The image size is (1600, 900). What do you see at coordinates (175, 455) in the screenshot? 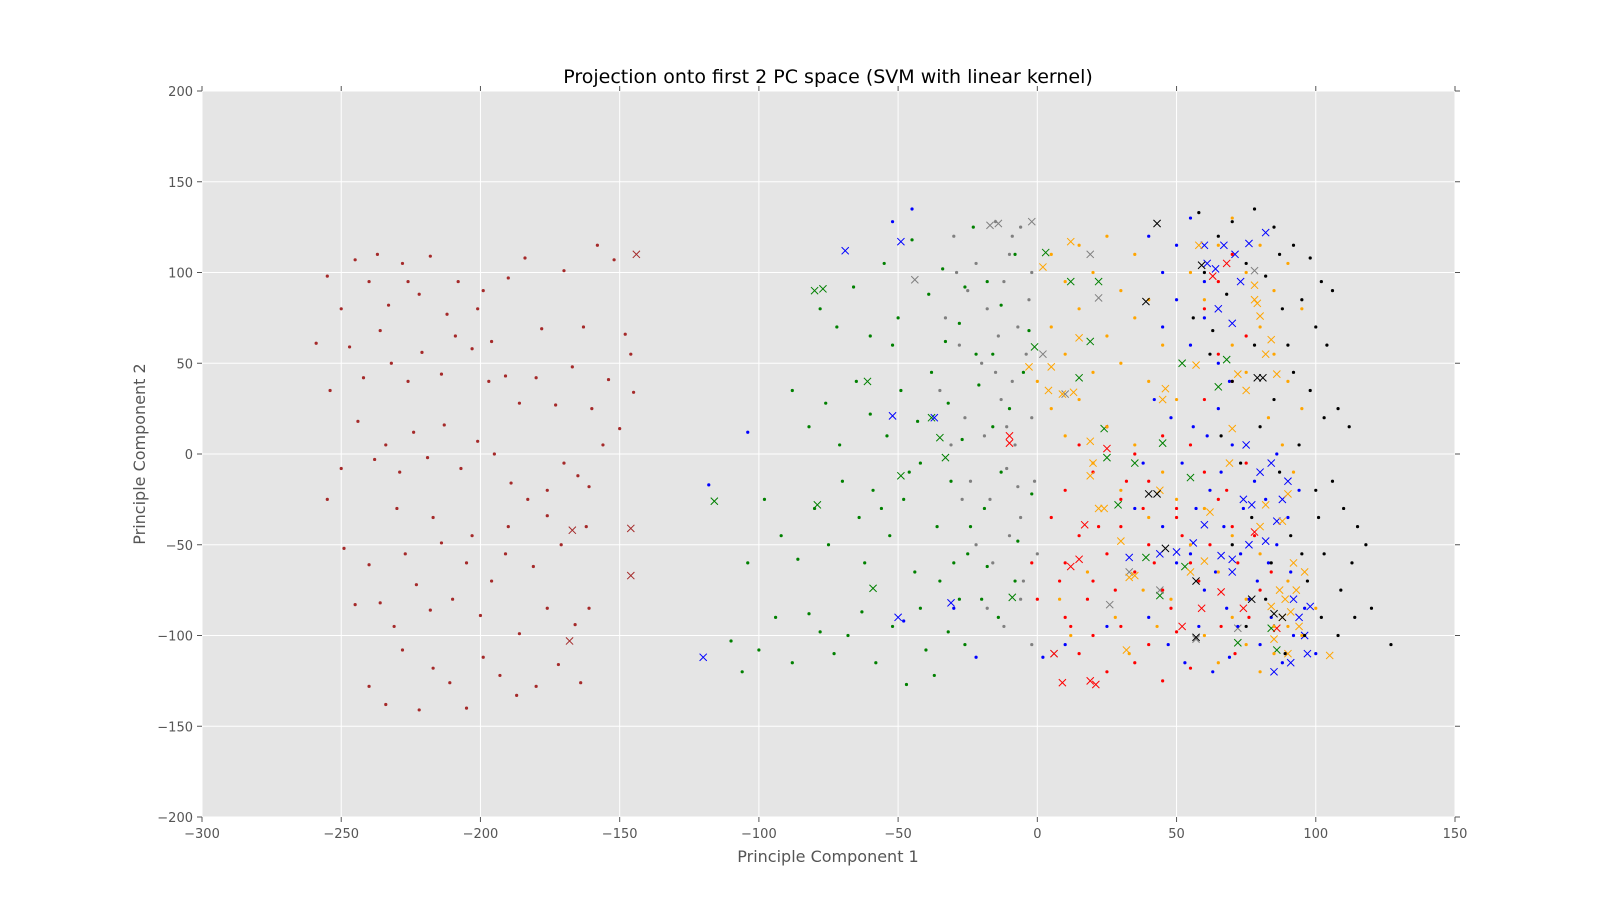
I see `y-tick-labels: 200 150 100 50 0 −50 −100 −150 −200` at bounding box center [175, 455].